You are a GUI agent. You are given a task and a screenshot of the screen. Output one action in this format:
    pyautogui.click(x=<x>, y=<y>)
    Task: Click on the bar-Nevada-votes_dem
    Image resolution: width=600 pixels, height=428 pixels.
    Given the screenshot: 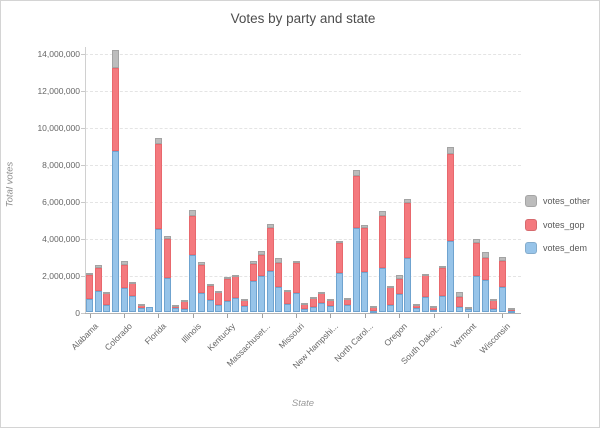 What is the action you would take?
    pyautogui.click(x=322, y=307)
    